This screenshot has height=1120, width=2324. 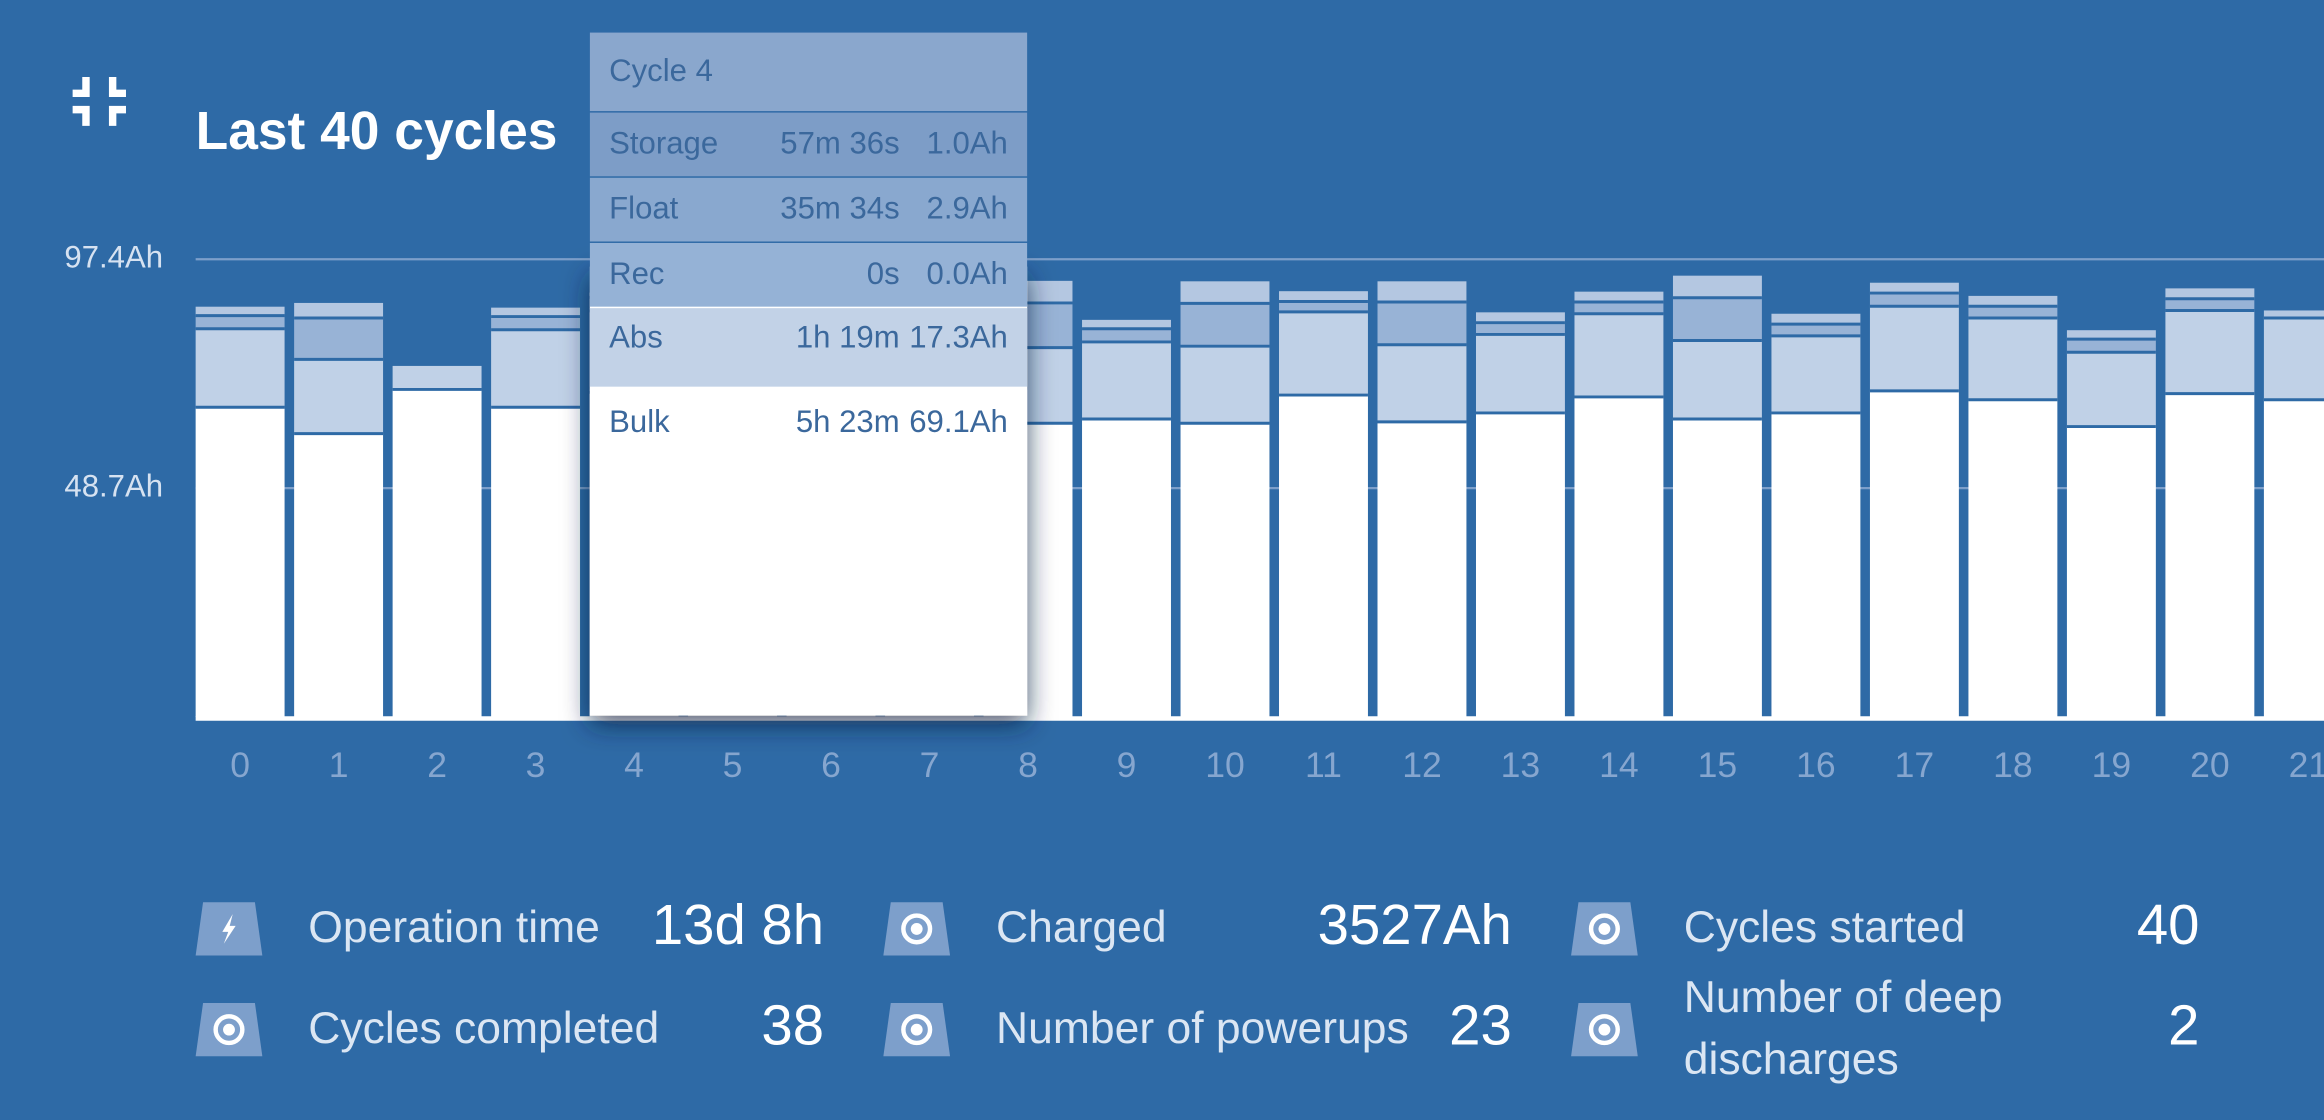 What do you see at coordinates (636, 336) in the screenshot?
I see `tooltip-label: Abs` at bounding box center [636, 336].